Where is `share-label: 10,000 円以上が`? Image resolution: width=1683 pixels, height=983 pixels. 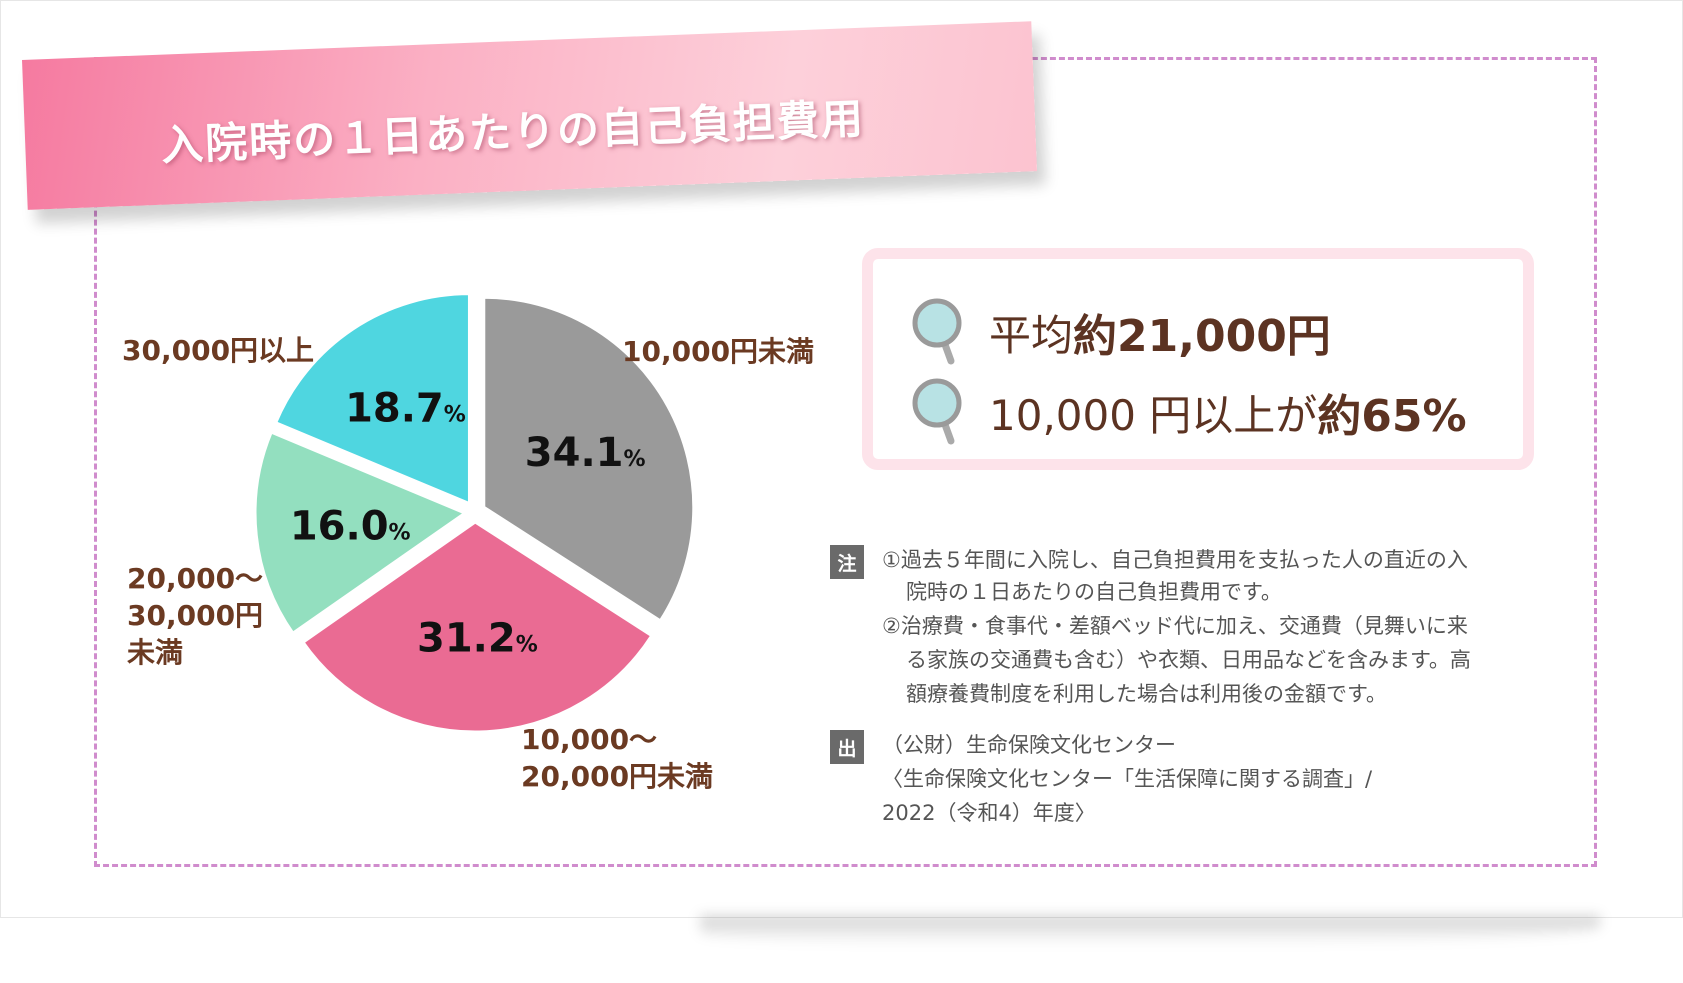
share-label: 10,000 円以上が is located at coordinates (1153, 415).